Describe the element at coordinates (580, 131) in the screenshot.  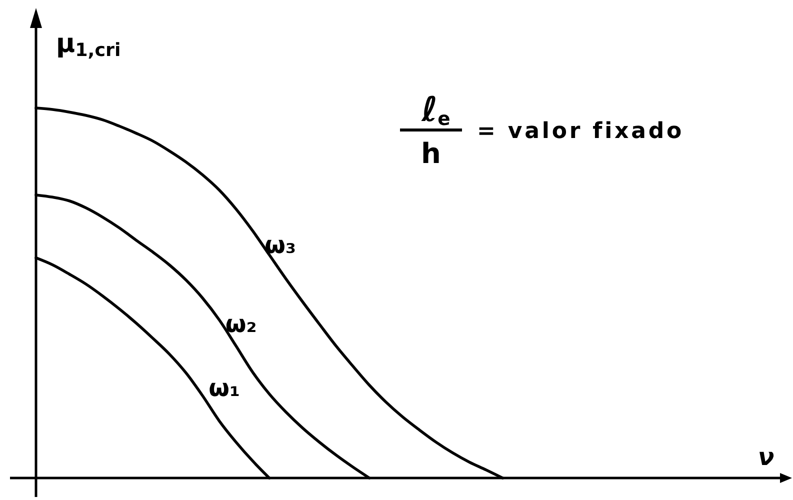
I see `annotation: = valor fixado` at that location.